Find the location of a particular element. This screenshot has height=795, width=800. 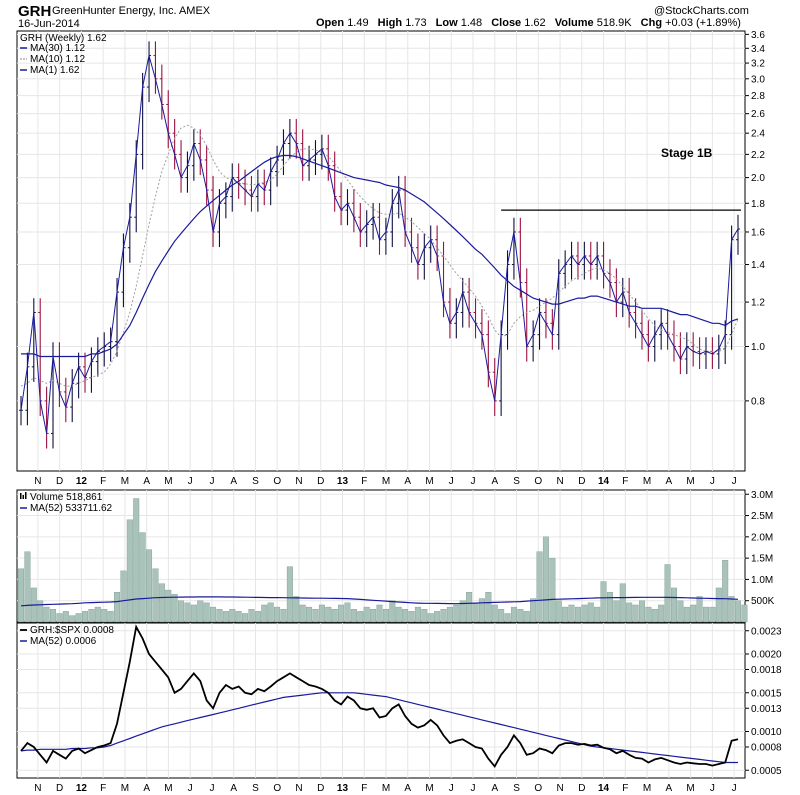

ratio-y-tick-label: 0.0013 is located at coordinates (766, 709).